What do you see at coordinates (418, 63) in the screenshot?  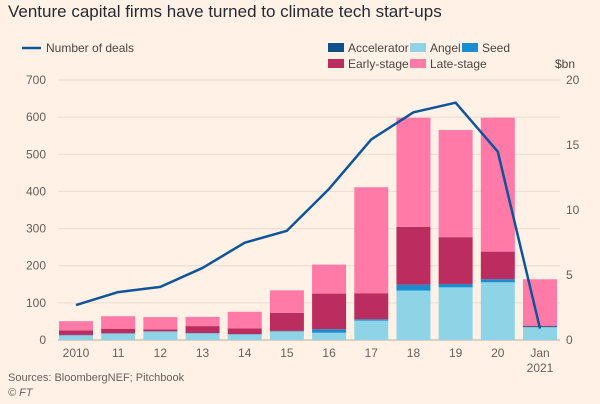 I see `legend-swatch-late-stage` at bounding box center [418, 63].